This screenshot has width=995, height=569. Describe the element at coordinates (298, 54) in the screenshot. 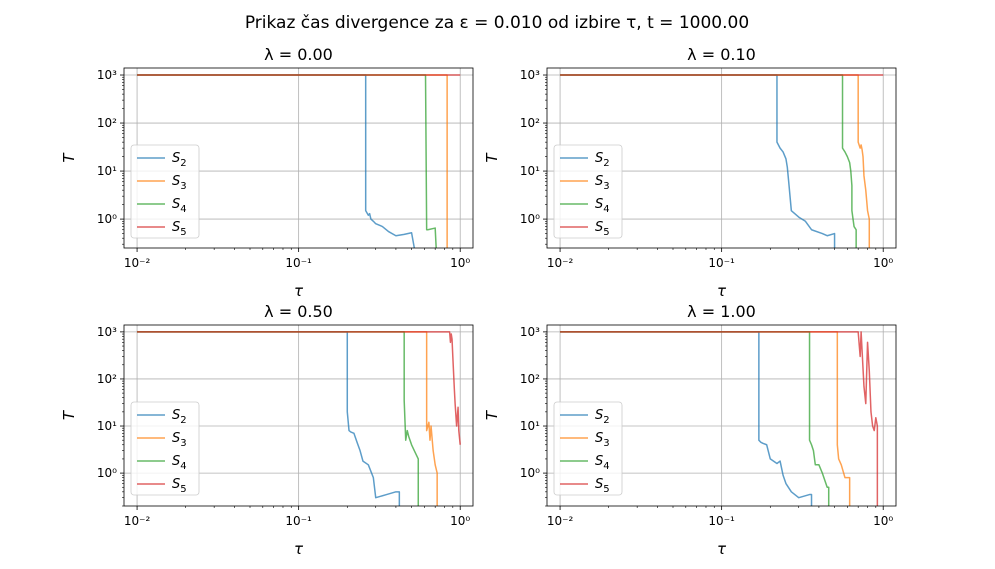

I see `subplot-title: λ = 0.00` at that location.